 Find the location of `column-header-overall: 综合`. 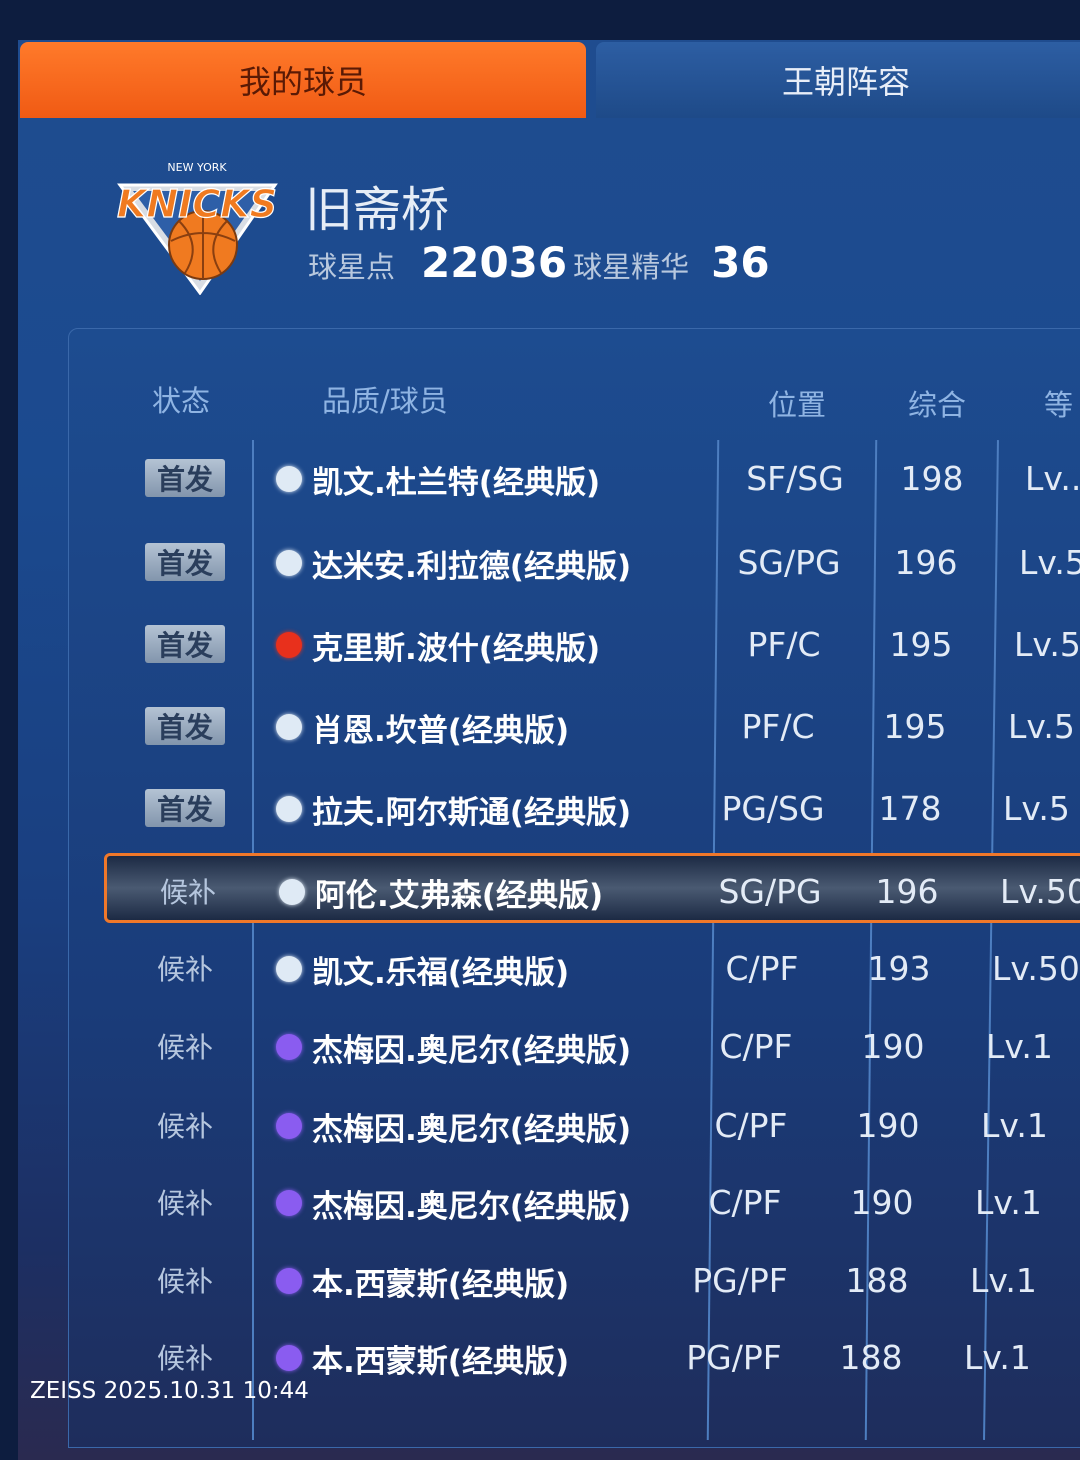

column-header-overall: 综合 is located at coordinates (937, 405).